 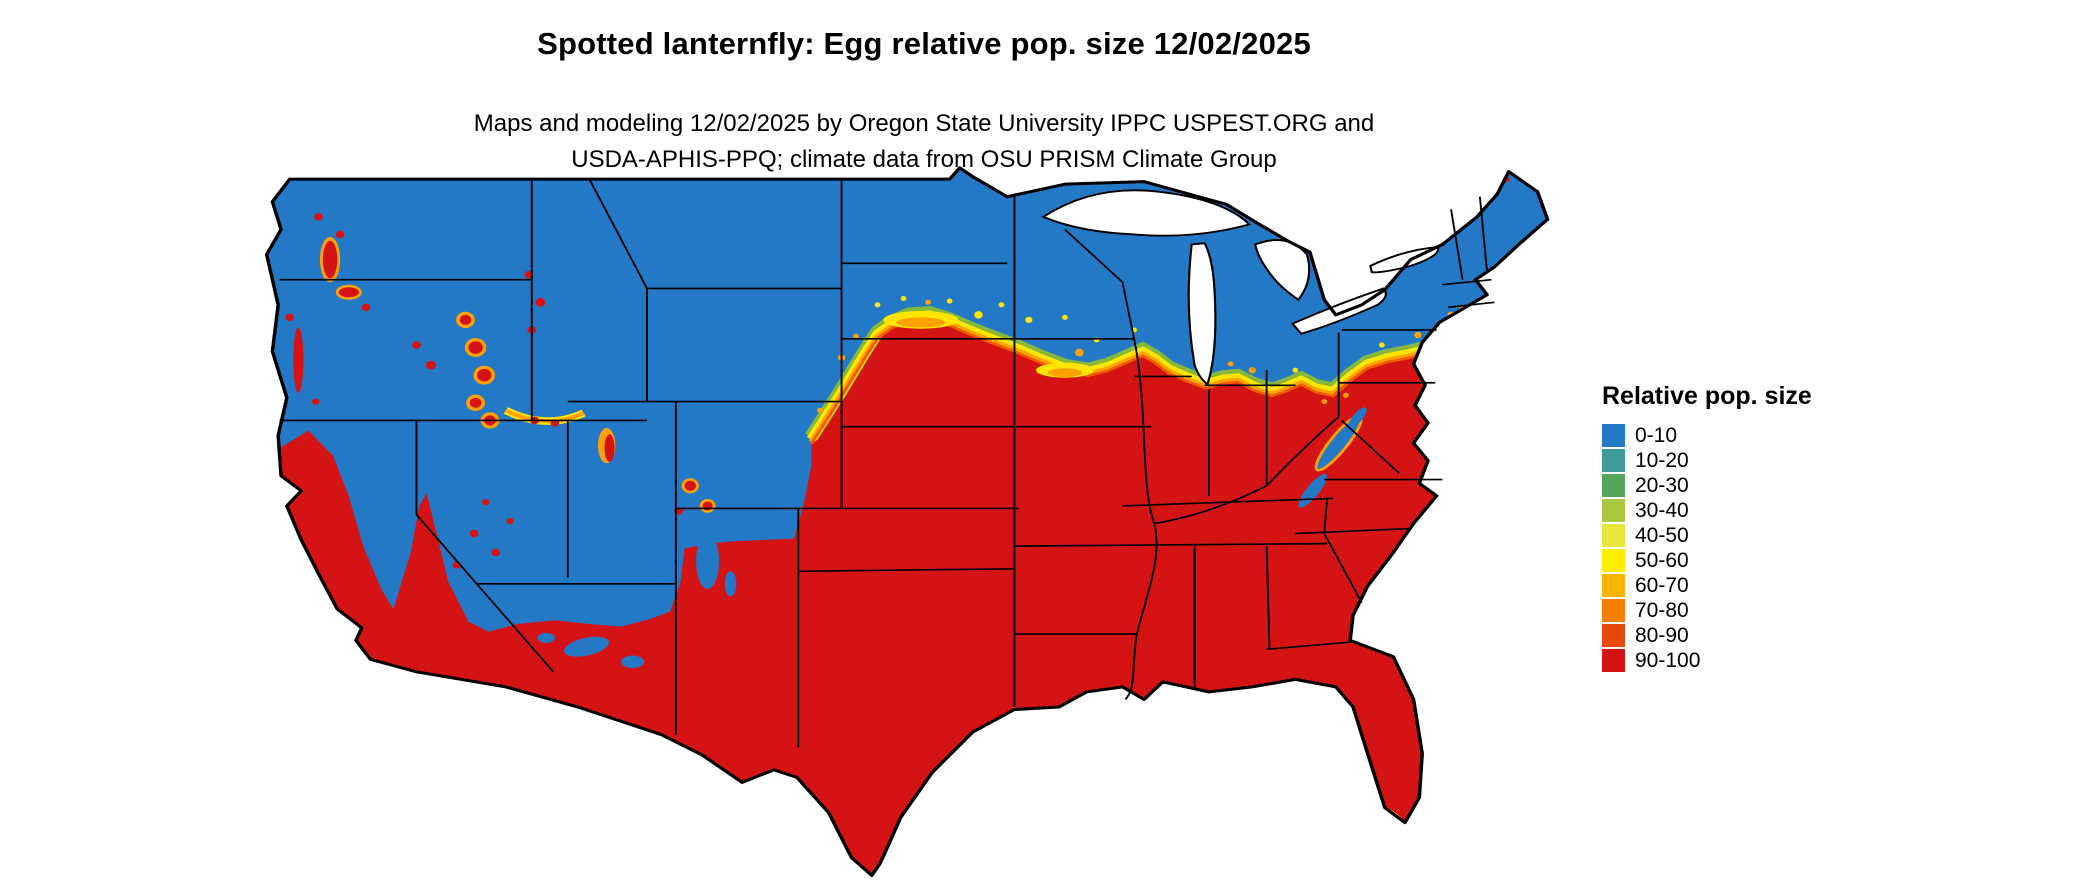 What do you see at coordinates (1662, 585) in the screenshot?
I see `legend-label: 60-70` at bounding box center [1662, 585].